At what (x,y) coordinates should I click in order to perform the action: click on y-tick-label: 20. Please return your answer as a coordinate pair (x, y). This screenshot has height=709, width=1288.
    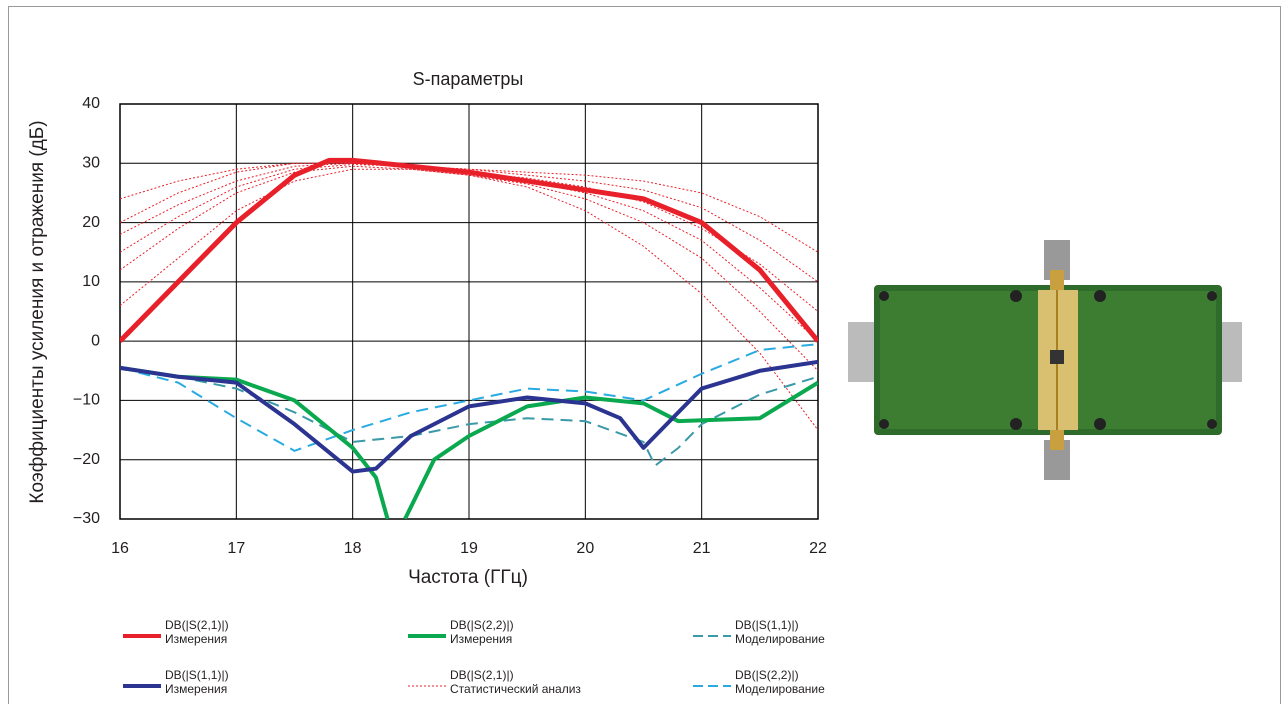
    Looking at the image, I should click on (91, 222).